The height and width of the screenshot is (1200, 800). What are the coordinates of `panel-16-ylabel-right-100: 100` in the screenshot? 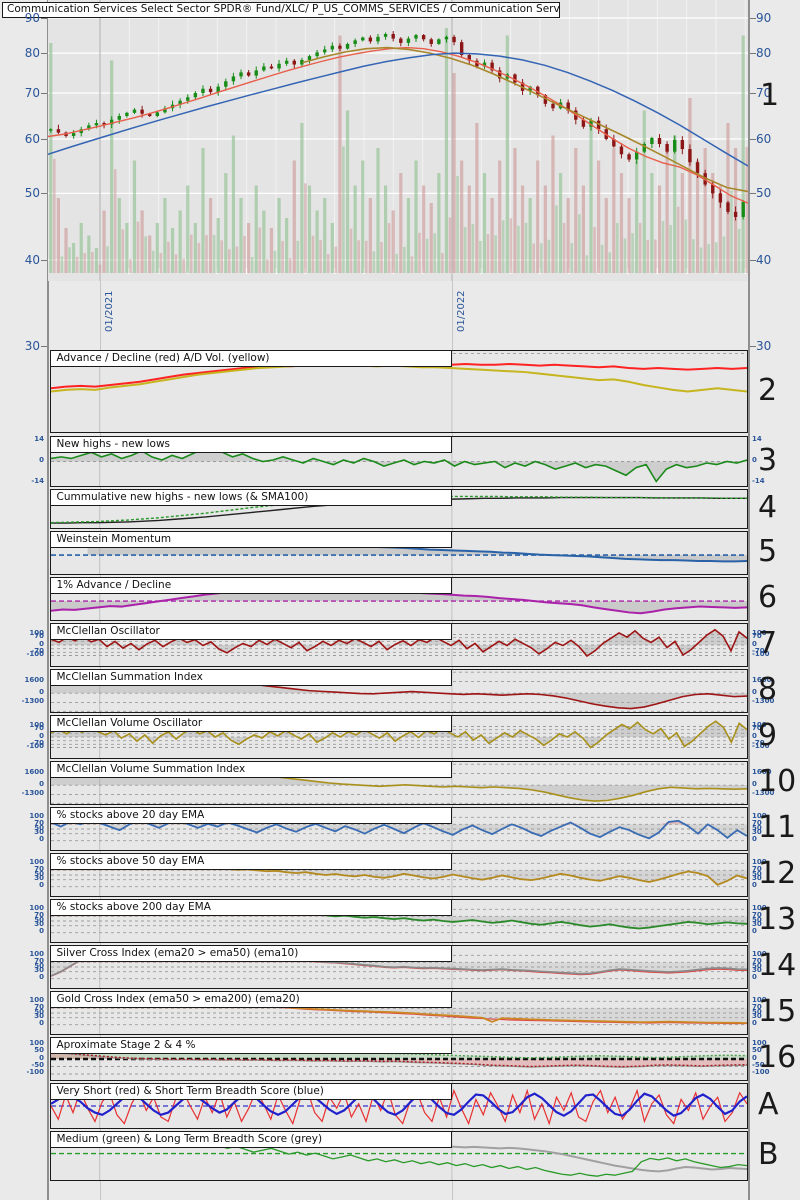 It's located at (759, 1042).